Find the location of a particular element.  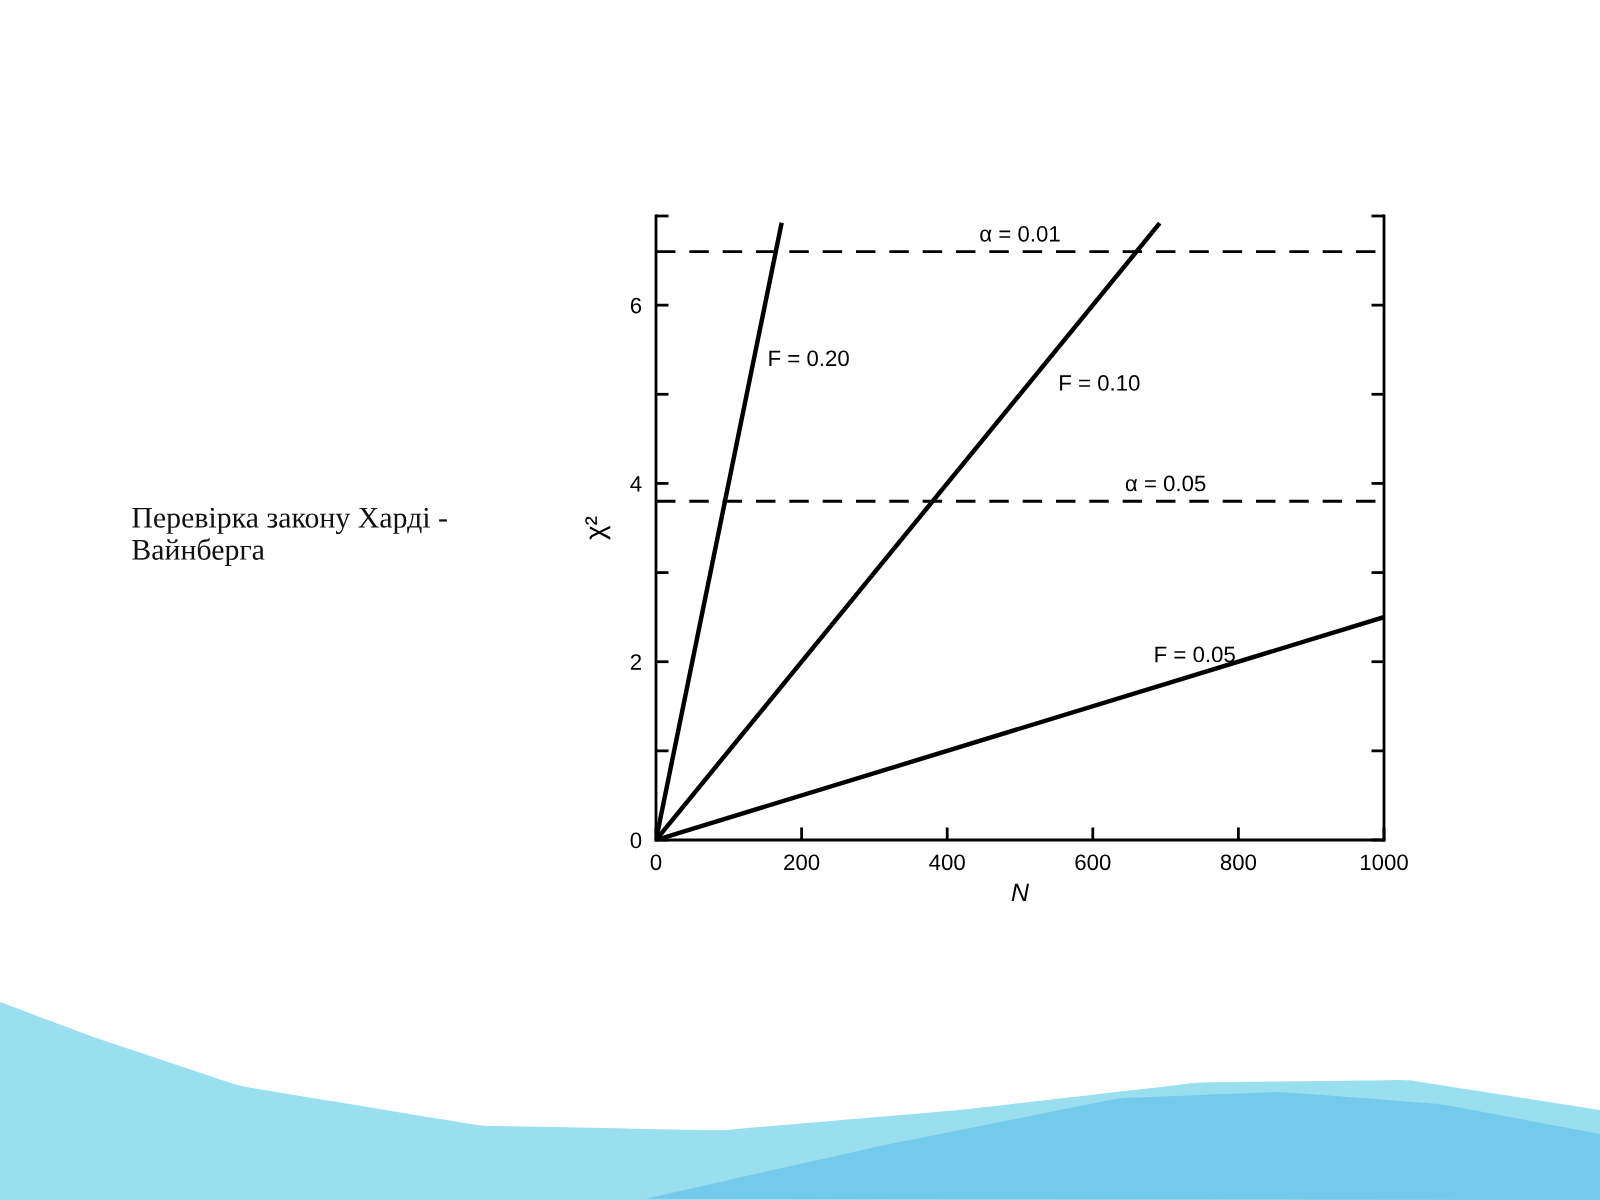

y-tick-label: 6 is located at coordinates (636, 305).